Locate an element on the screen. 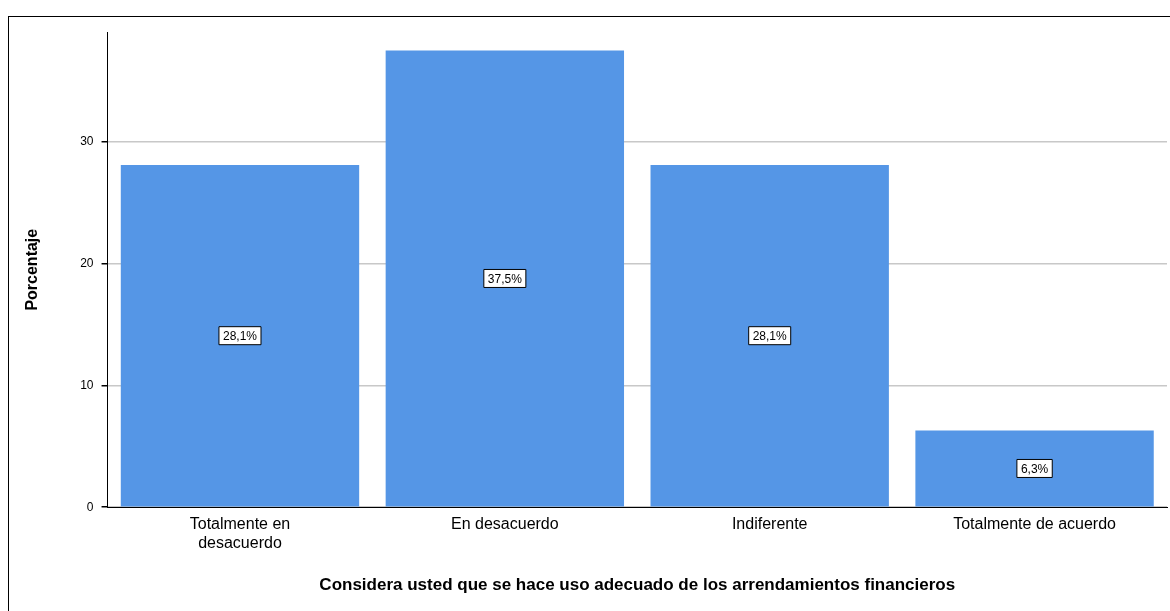 The width and height of the screenshot is (1170, 611). data-label: 37,5% is located at coordinates (505, 278).